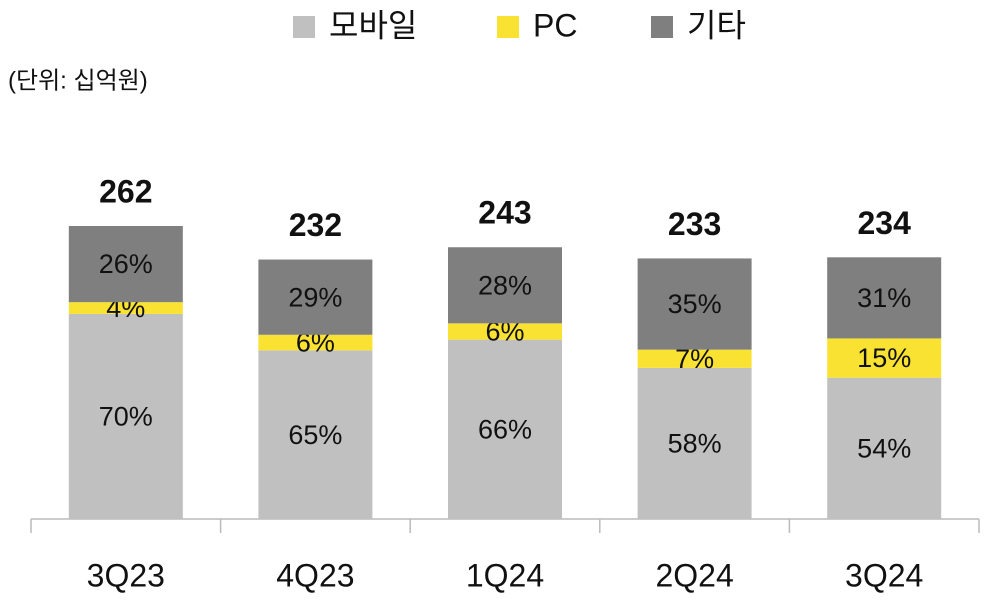  I want to click on total-label: 262, so click(125, 191).